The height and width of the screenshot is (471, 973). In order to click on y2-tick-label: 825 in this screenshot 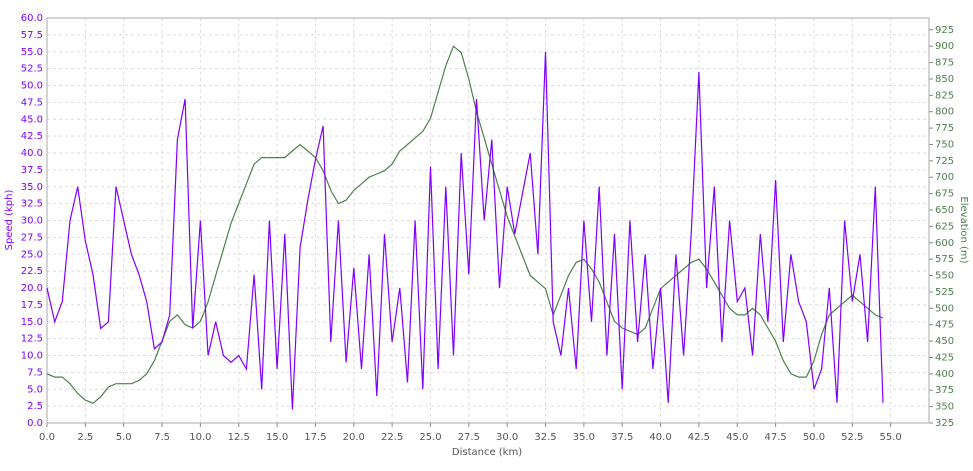, I will do `click(944, 95)`.